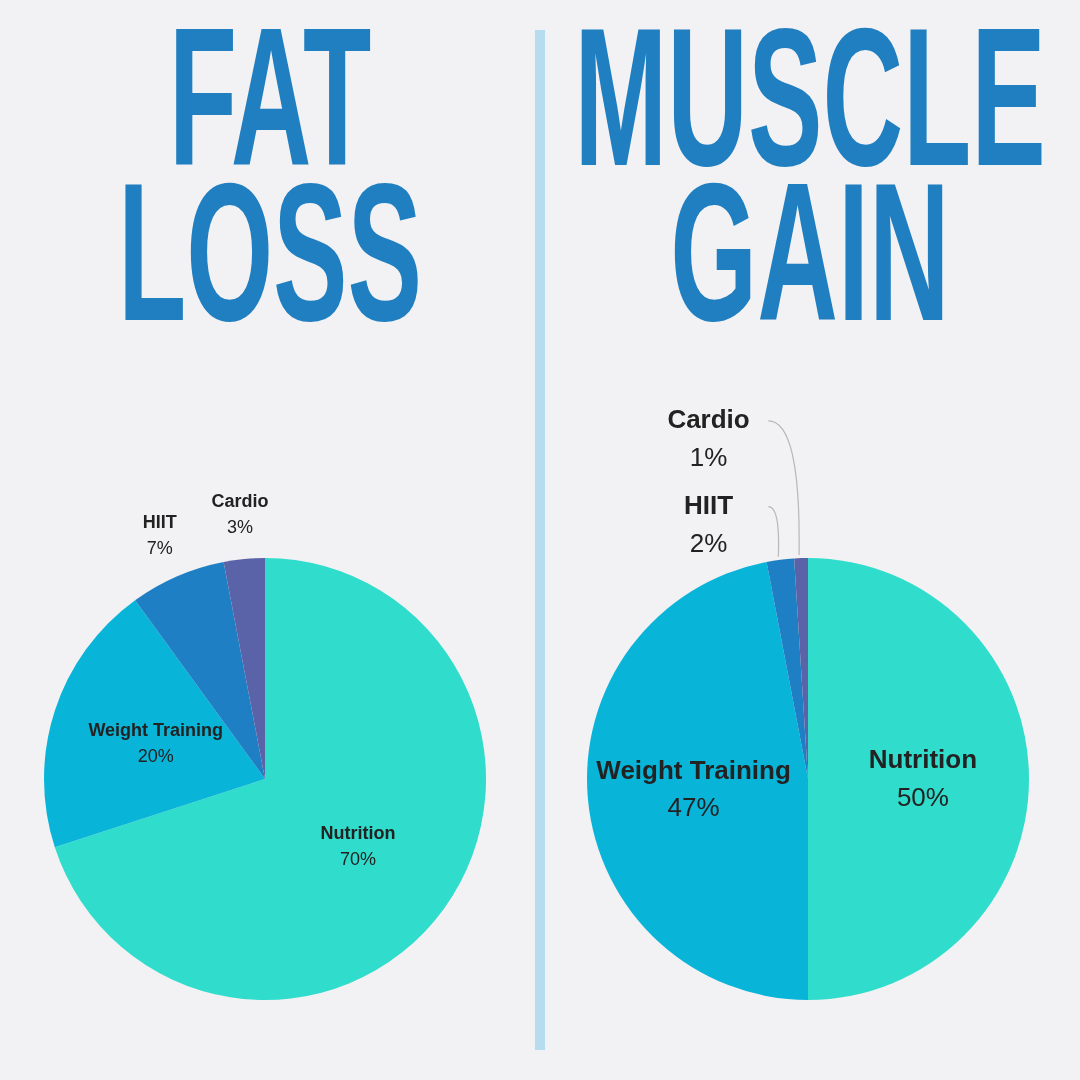 The height and width of the screenshot is (1080, 1080). What do you see at coordinates (693, 807) in the screenshot?
I see `data-label: 47%` at bounding box center [693, 807].